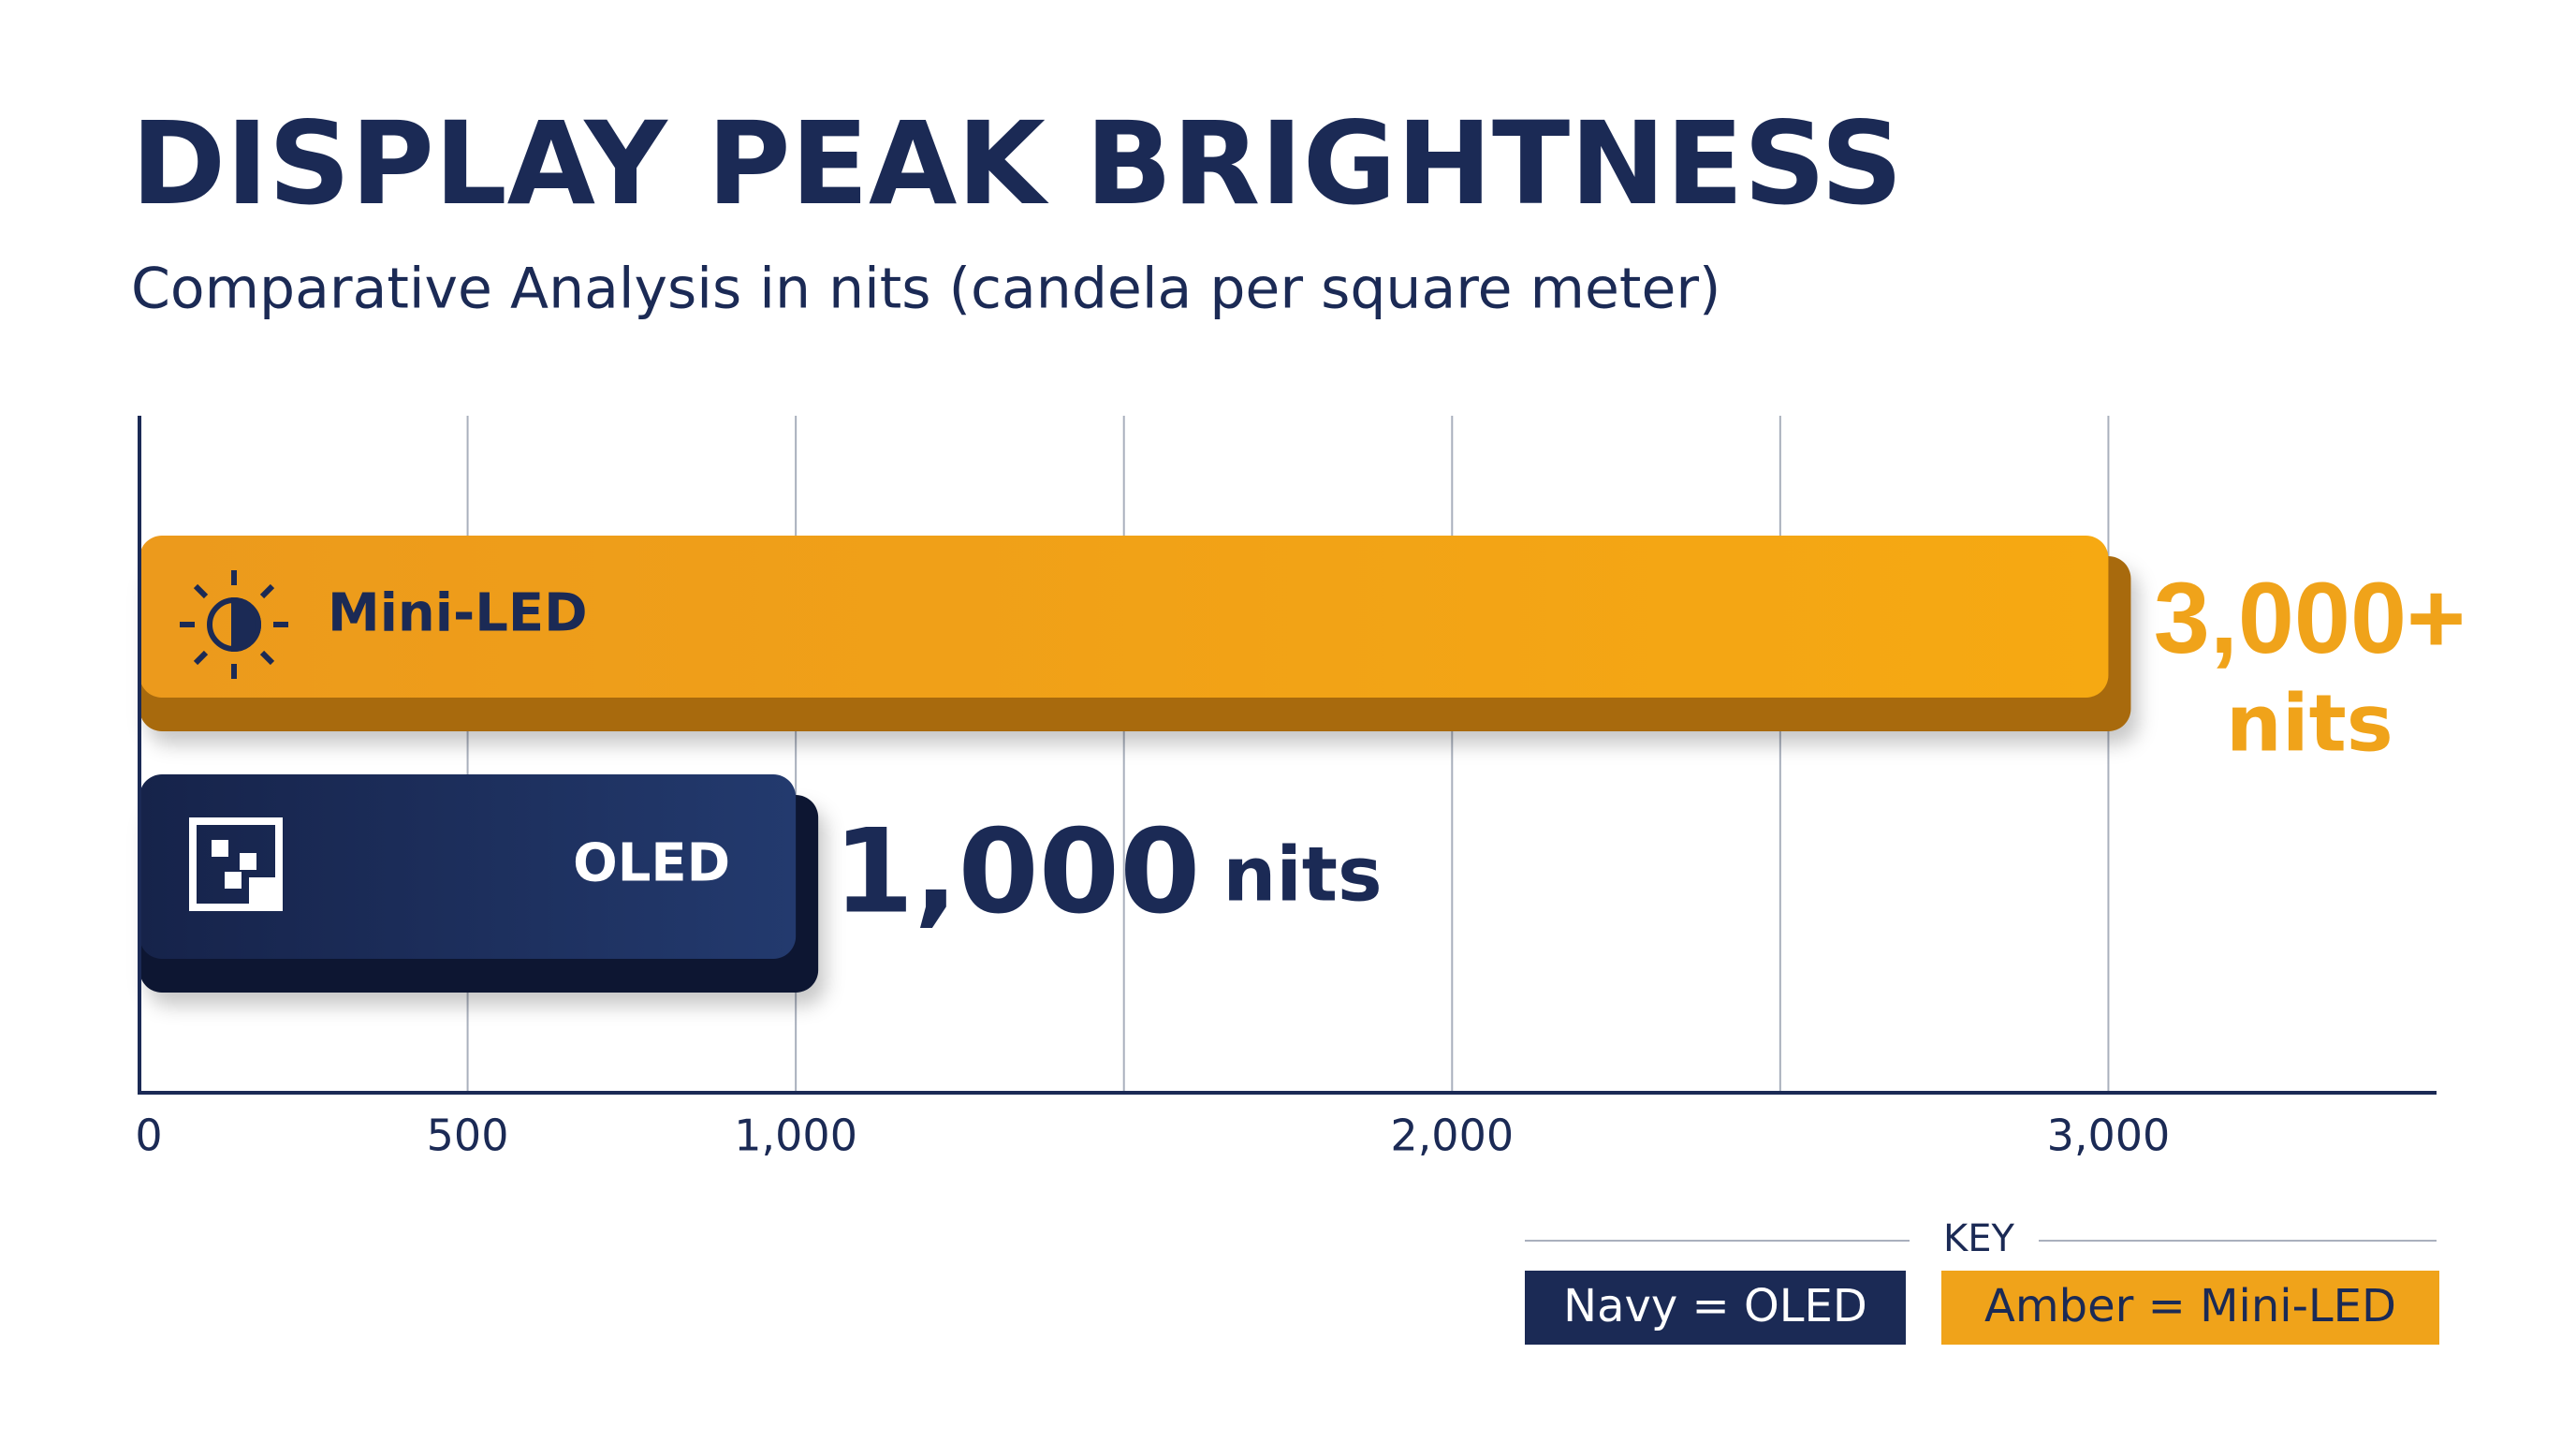 The image size is (2576, 1442). What do you see at coordinates (234, 624) in the screenshot?
I see `sun-icon` at bounding box center [234, 624].